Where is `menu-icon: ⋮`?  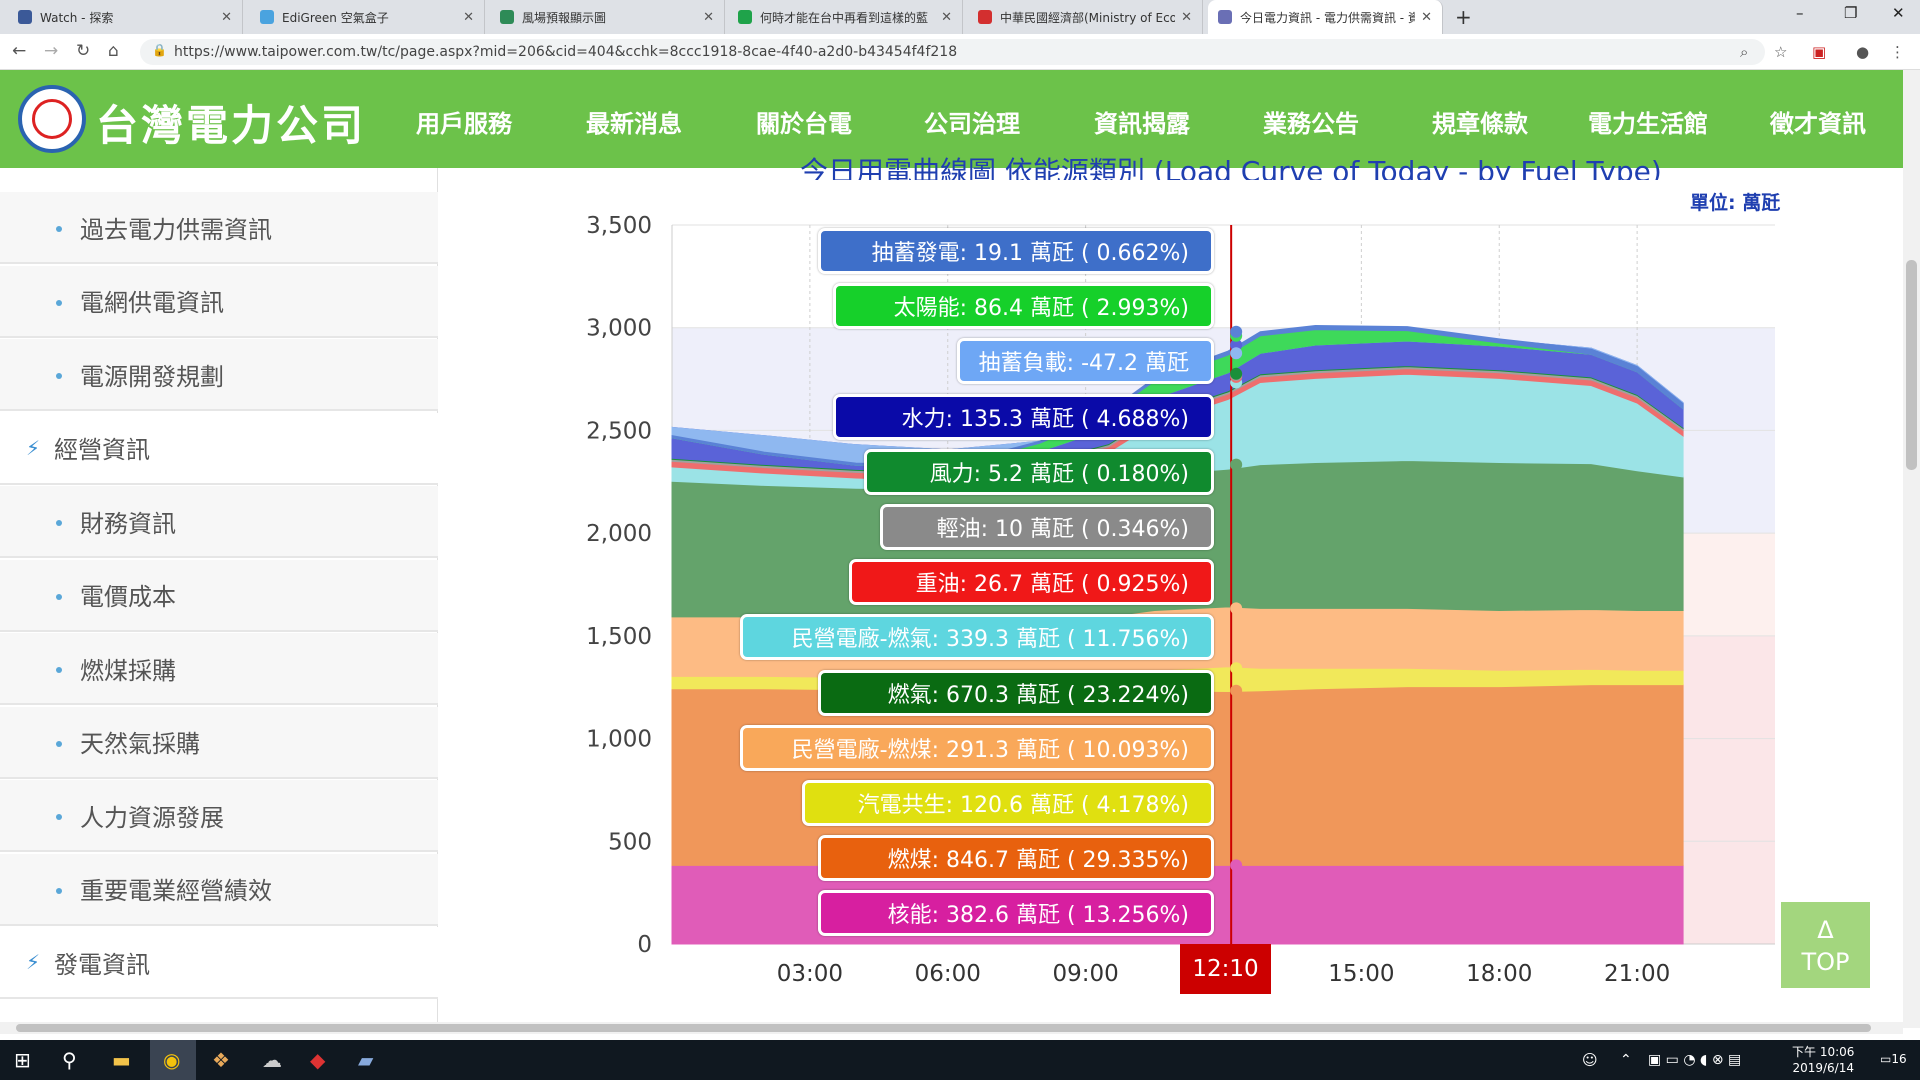 menu-icon: ⋮ is located at coordinates (1897, 52).